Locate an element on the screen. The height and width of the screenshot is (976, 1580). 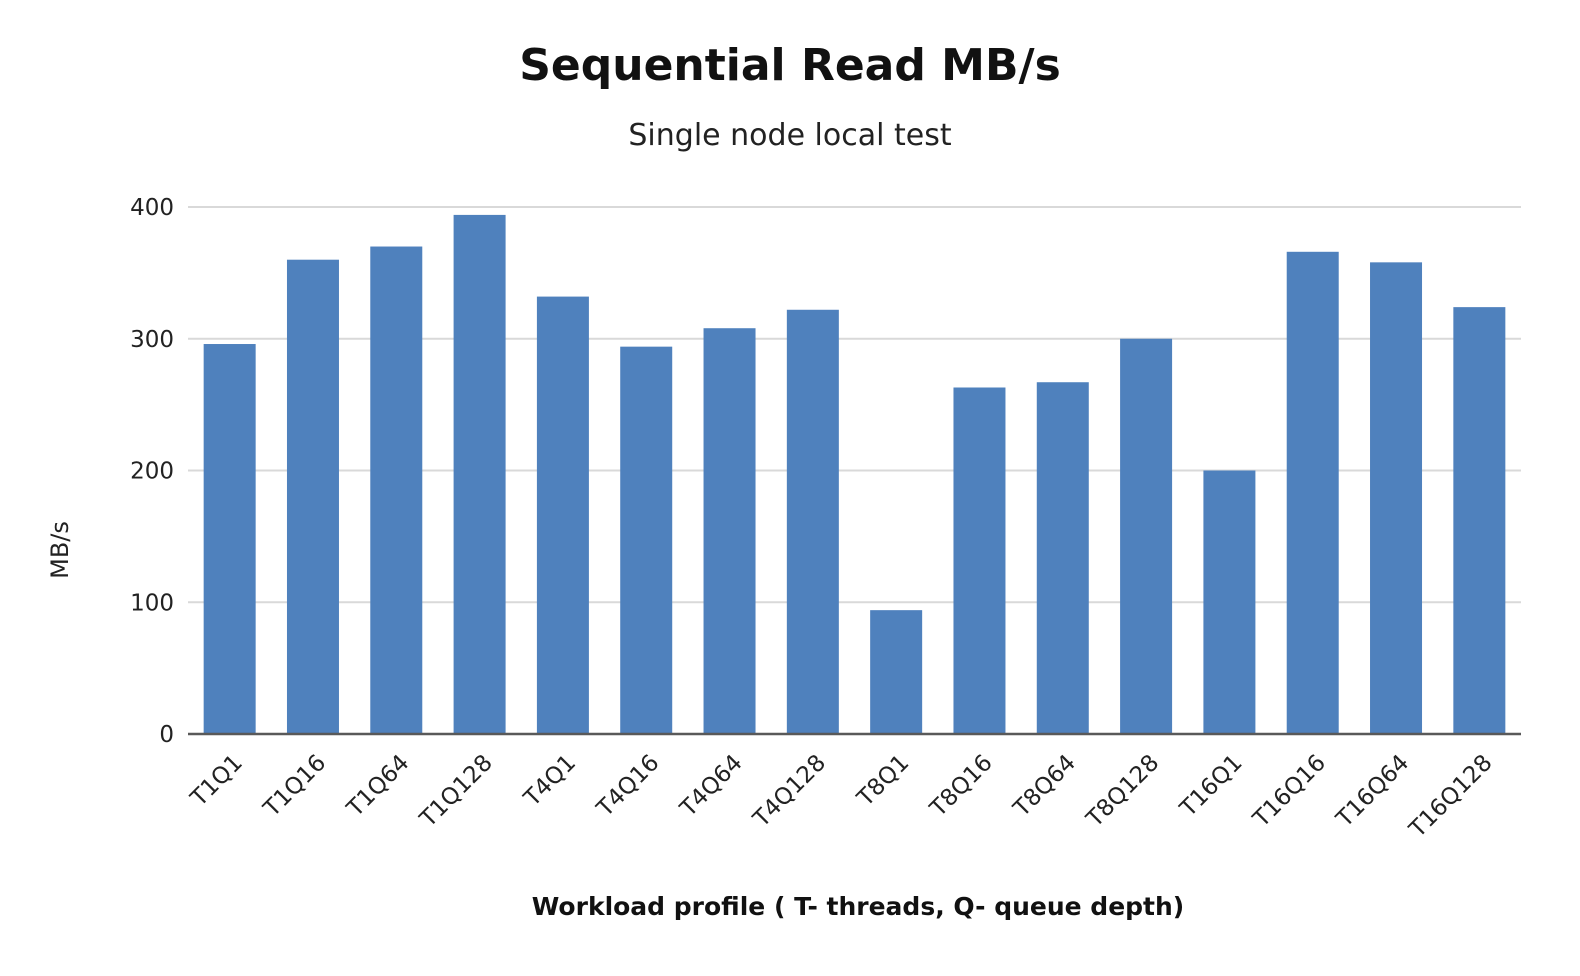
x-tick-label: T1Q128 is located at coordinates (456, 791).